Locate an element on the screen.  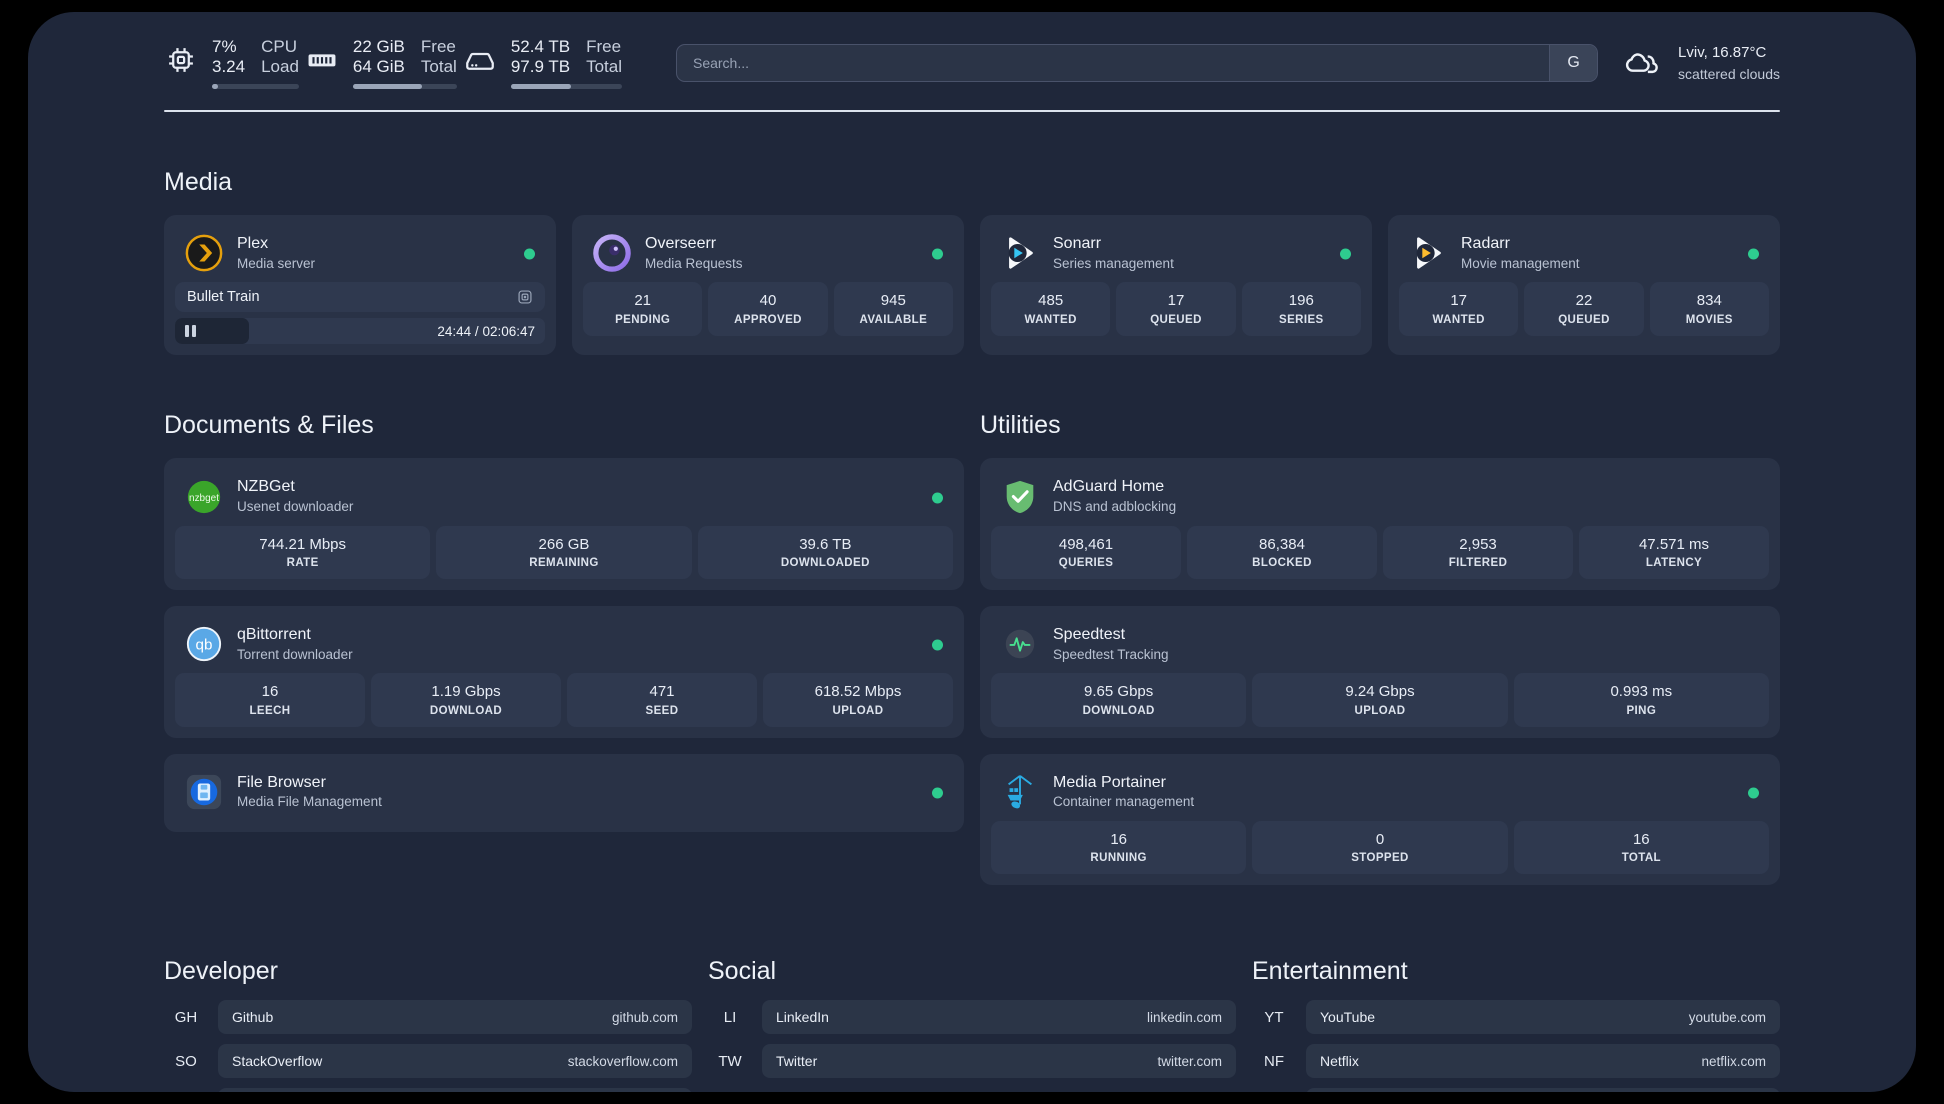
stat-tile: 17 QUEUED is located at coordinates (1176, 309).